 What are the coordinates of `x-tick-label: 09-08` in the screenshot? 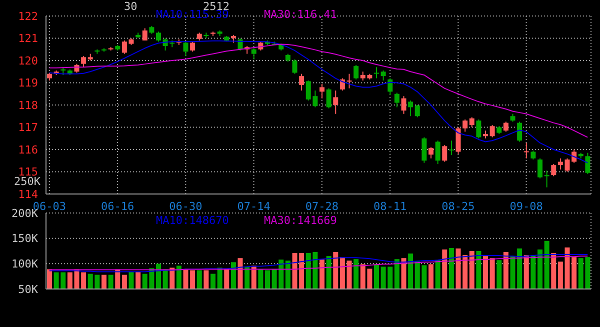 It's located at (526, 206).